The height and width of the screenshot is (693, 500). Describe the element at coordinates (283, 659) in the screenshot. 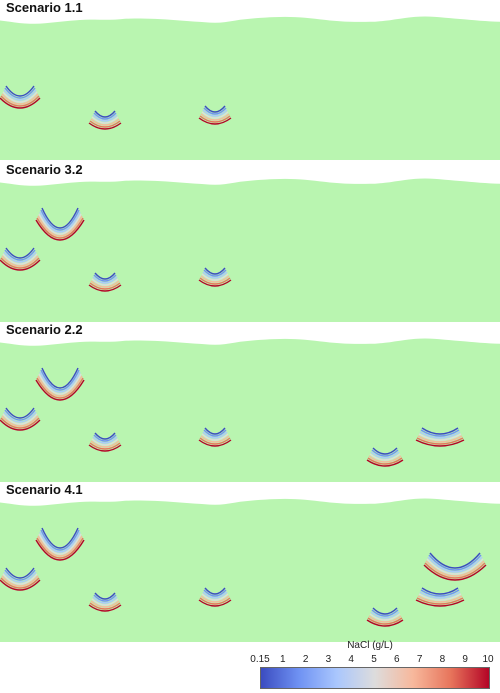

I see `colorbar-tick: 1` at that location.